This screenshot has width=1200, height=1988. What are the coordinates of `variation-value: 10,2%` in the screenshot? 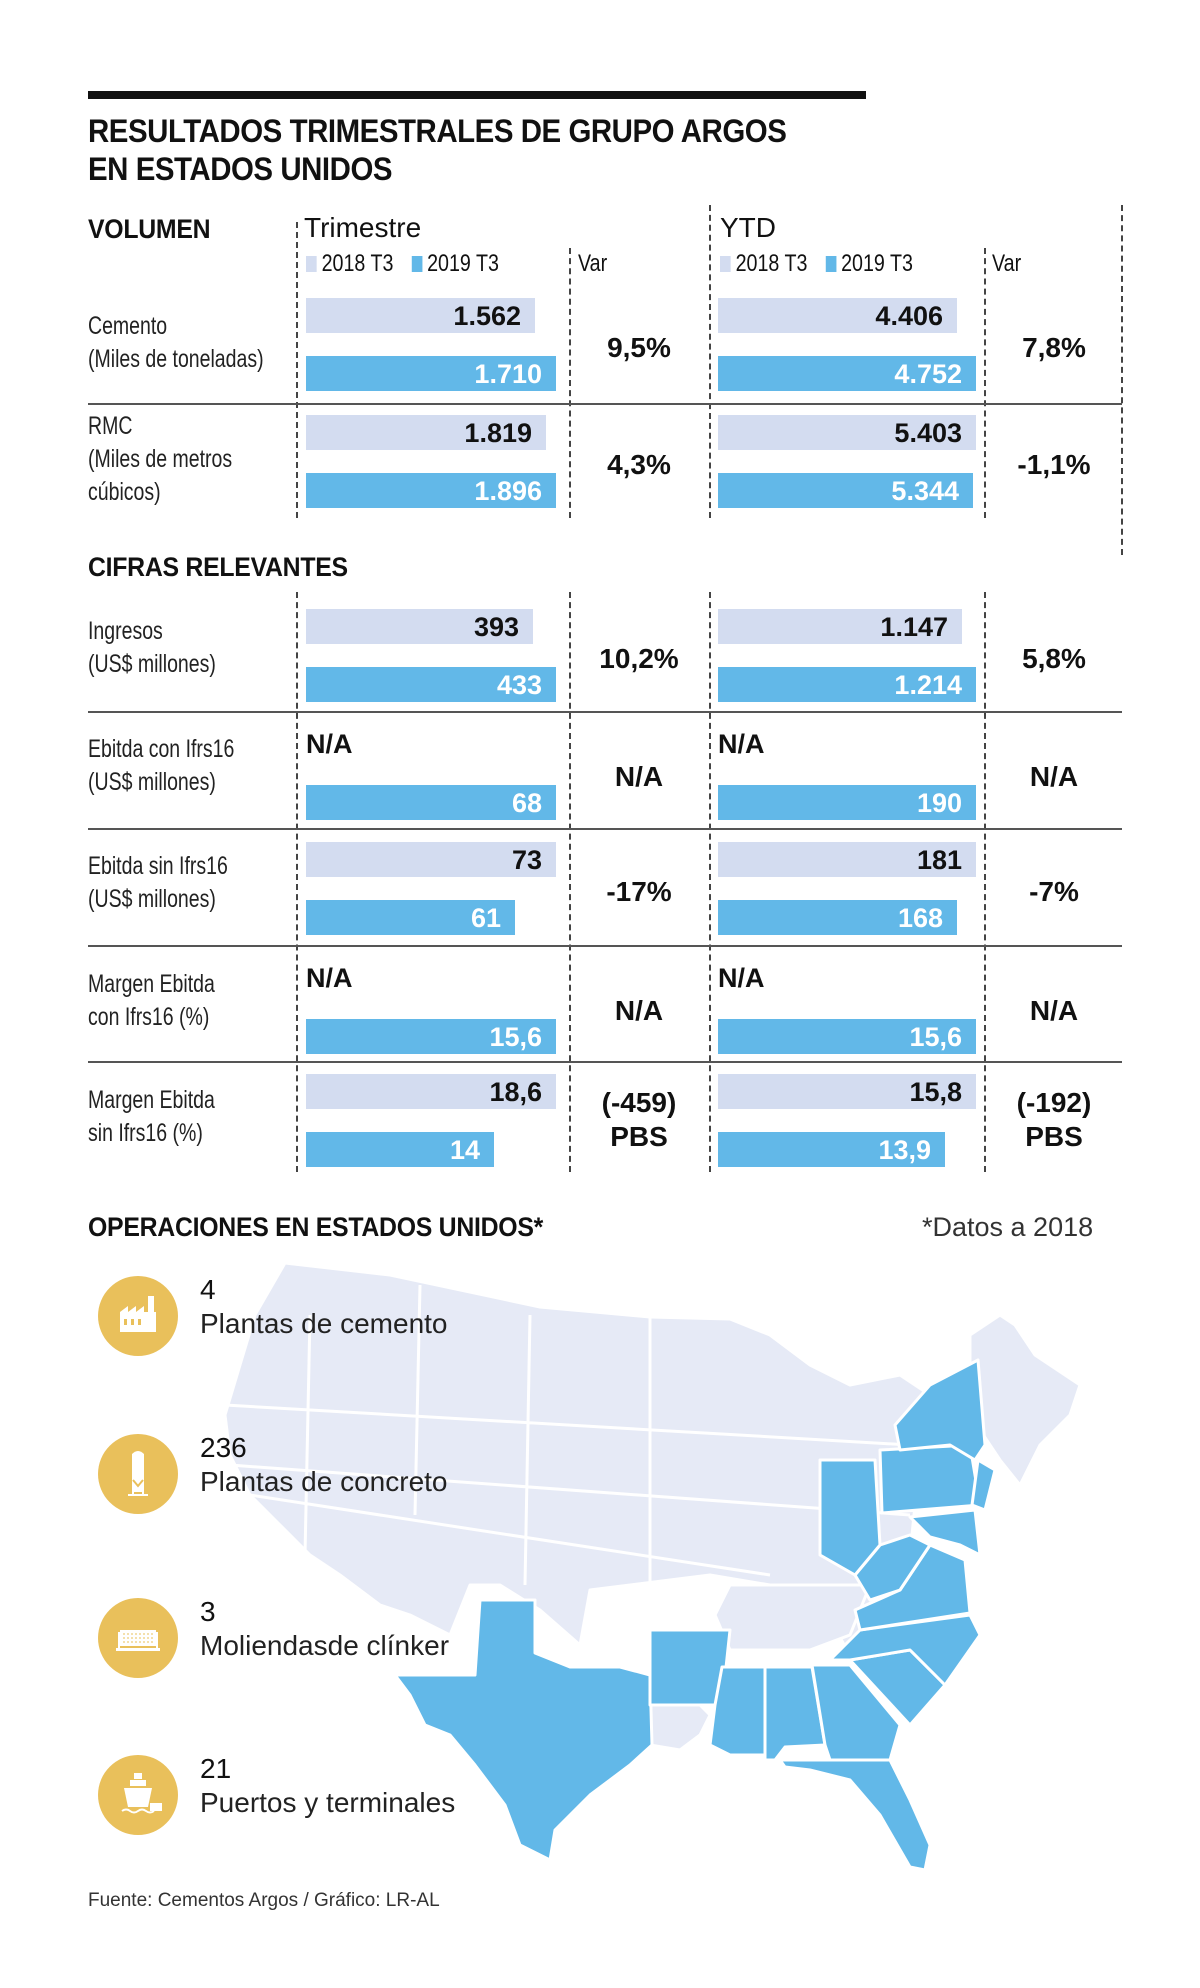 It's located at (639, 659).